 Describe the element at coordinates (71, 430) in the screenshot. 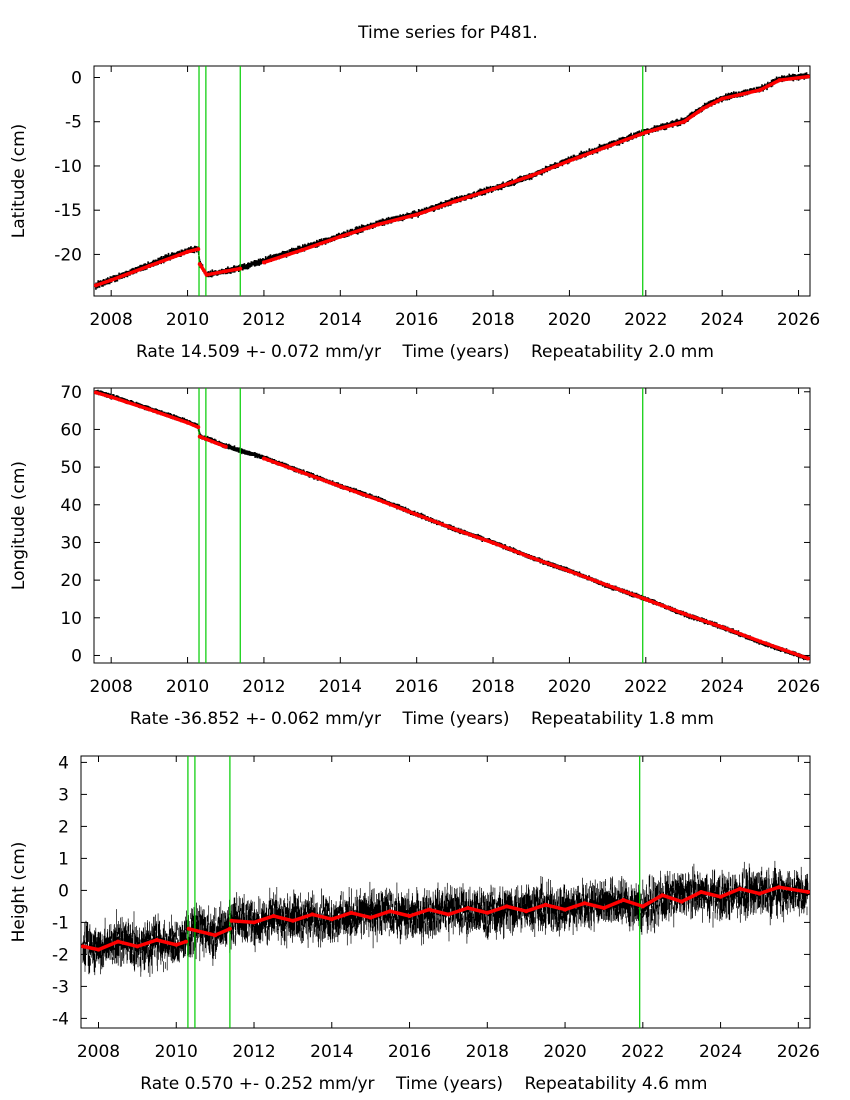

I see `y-tick-label: 60` at that location.